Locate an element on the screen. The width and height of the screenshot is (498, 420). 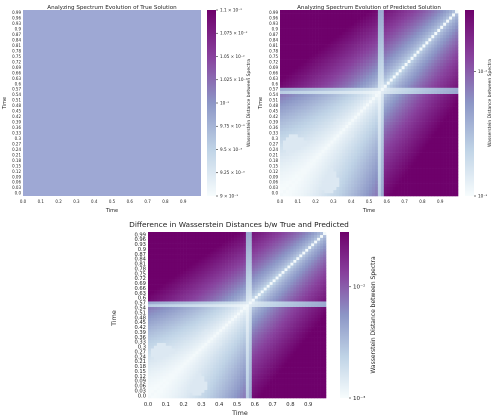
y-tick-label: 0.78 is located at coordinates (273, 50).